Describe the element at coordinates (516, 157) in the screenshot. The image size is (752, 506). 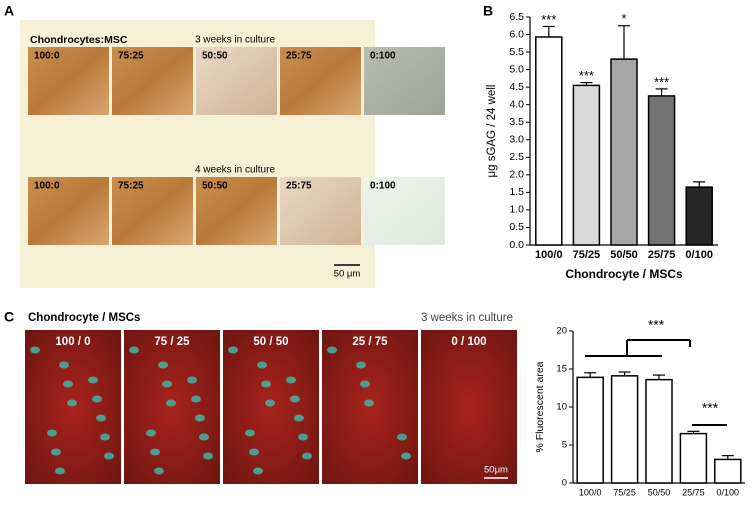
I see `y-tick-label: 2.5` at that location.